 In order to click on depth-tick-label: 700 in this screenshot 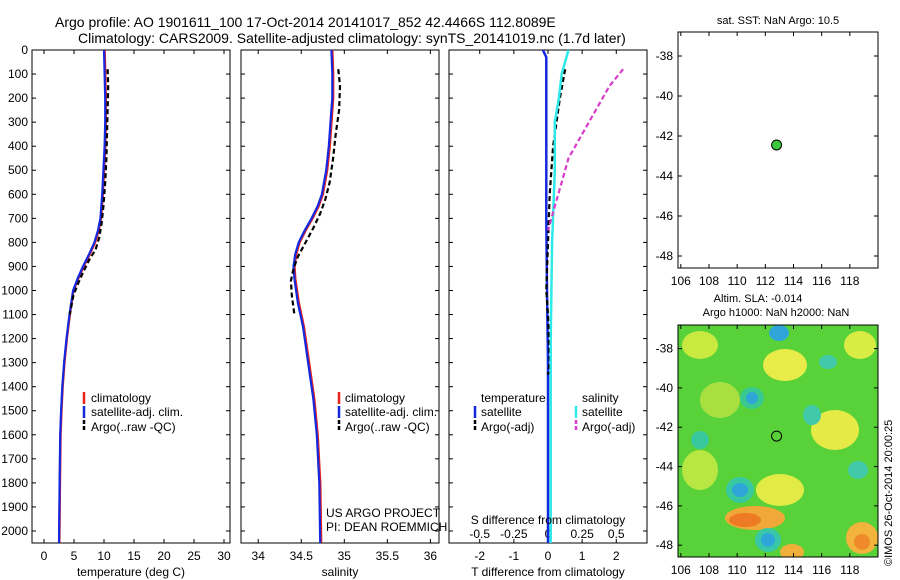, I will do `click(18, 218)`.